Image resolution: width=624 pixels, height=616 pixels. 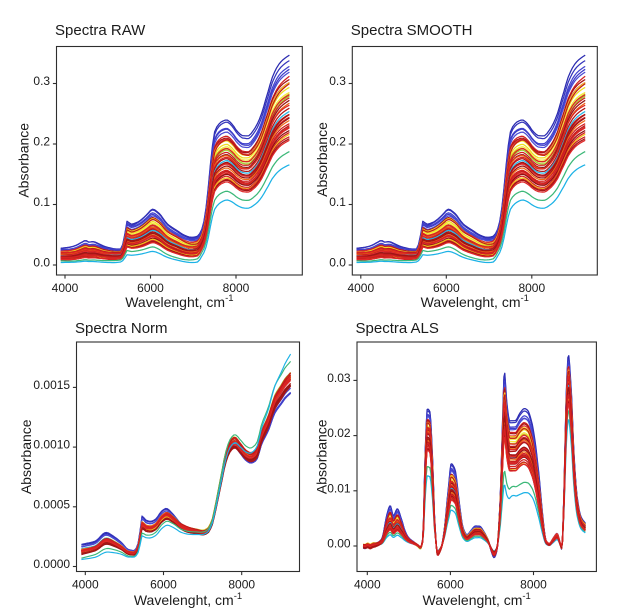 I want to click on svg-text: 0.0000, so click(x=51, y=564).